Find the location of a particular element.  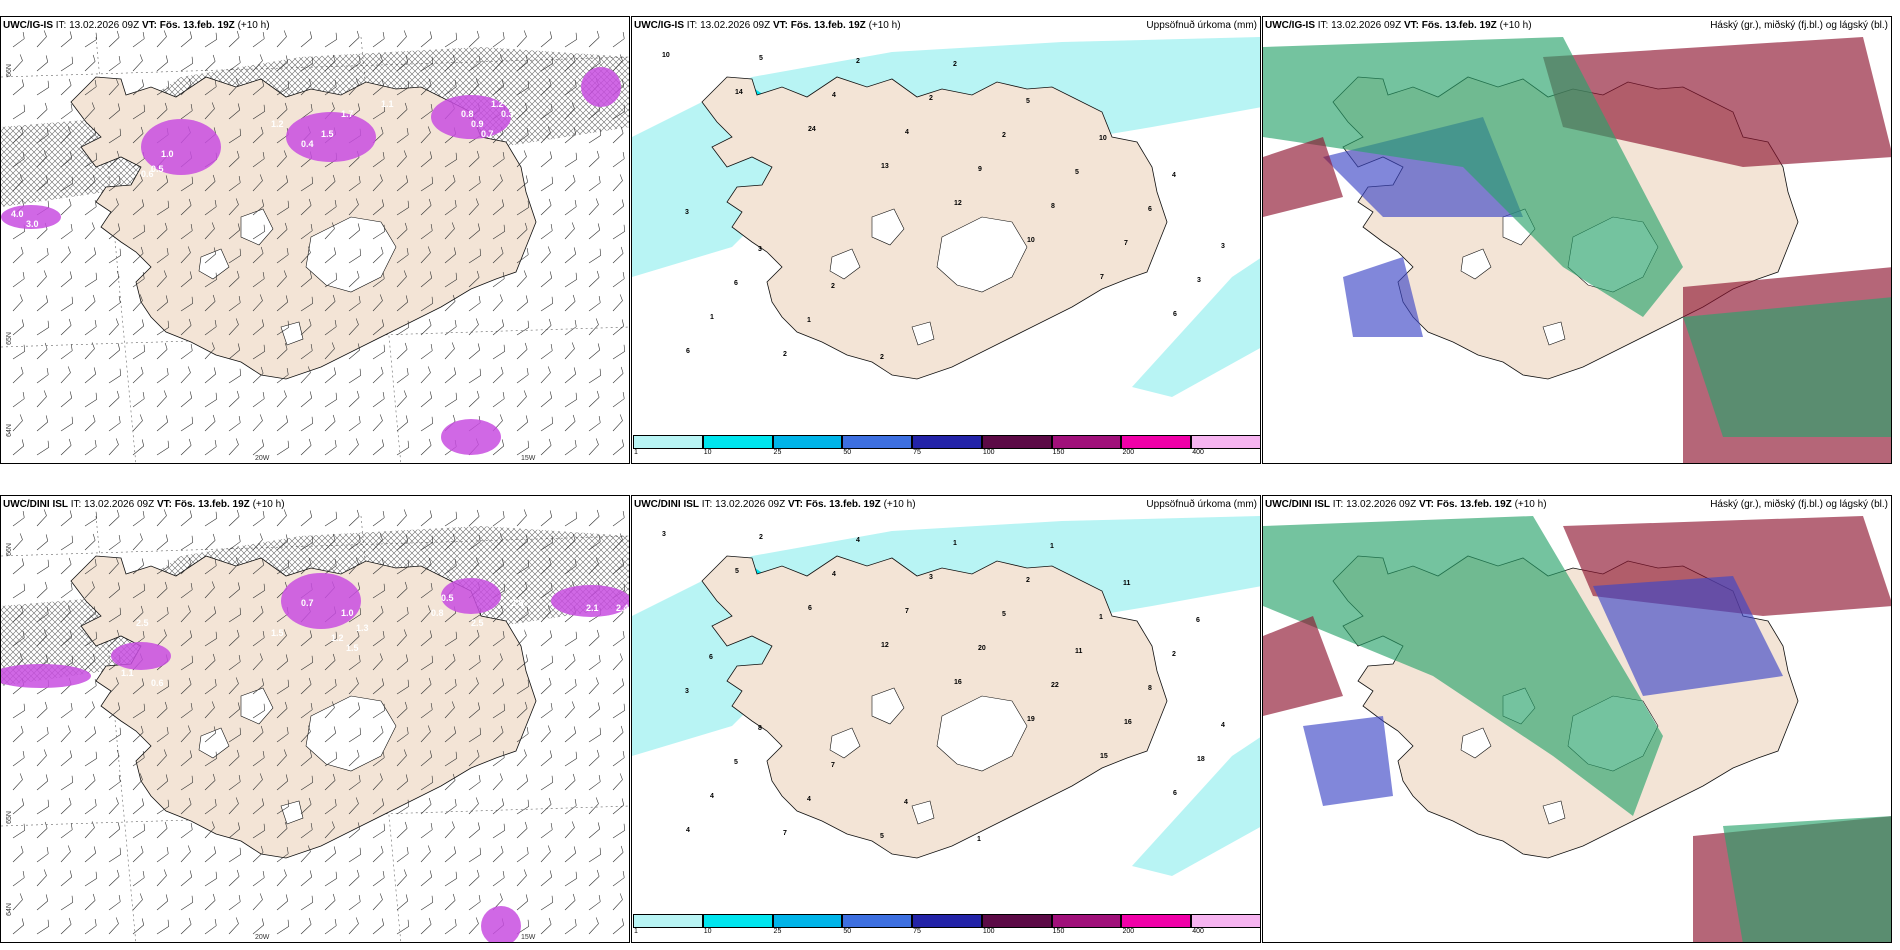

precip-point-value: 16 is located at coordinates (958, 682).